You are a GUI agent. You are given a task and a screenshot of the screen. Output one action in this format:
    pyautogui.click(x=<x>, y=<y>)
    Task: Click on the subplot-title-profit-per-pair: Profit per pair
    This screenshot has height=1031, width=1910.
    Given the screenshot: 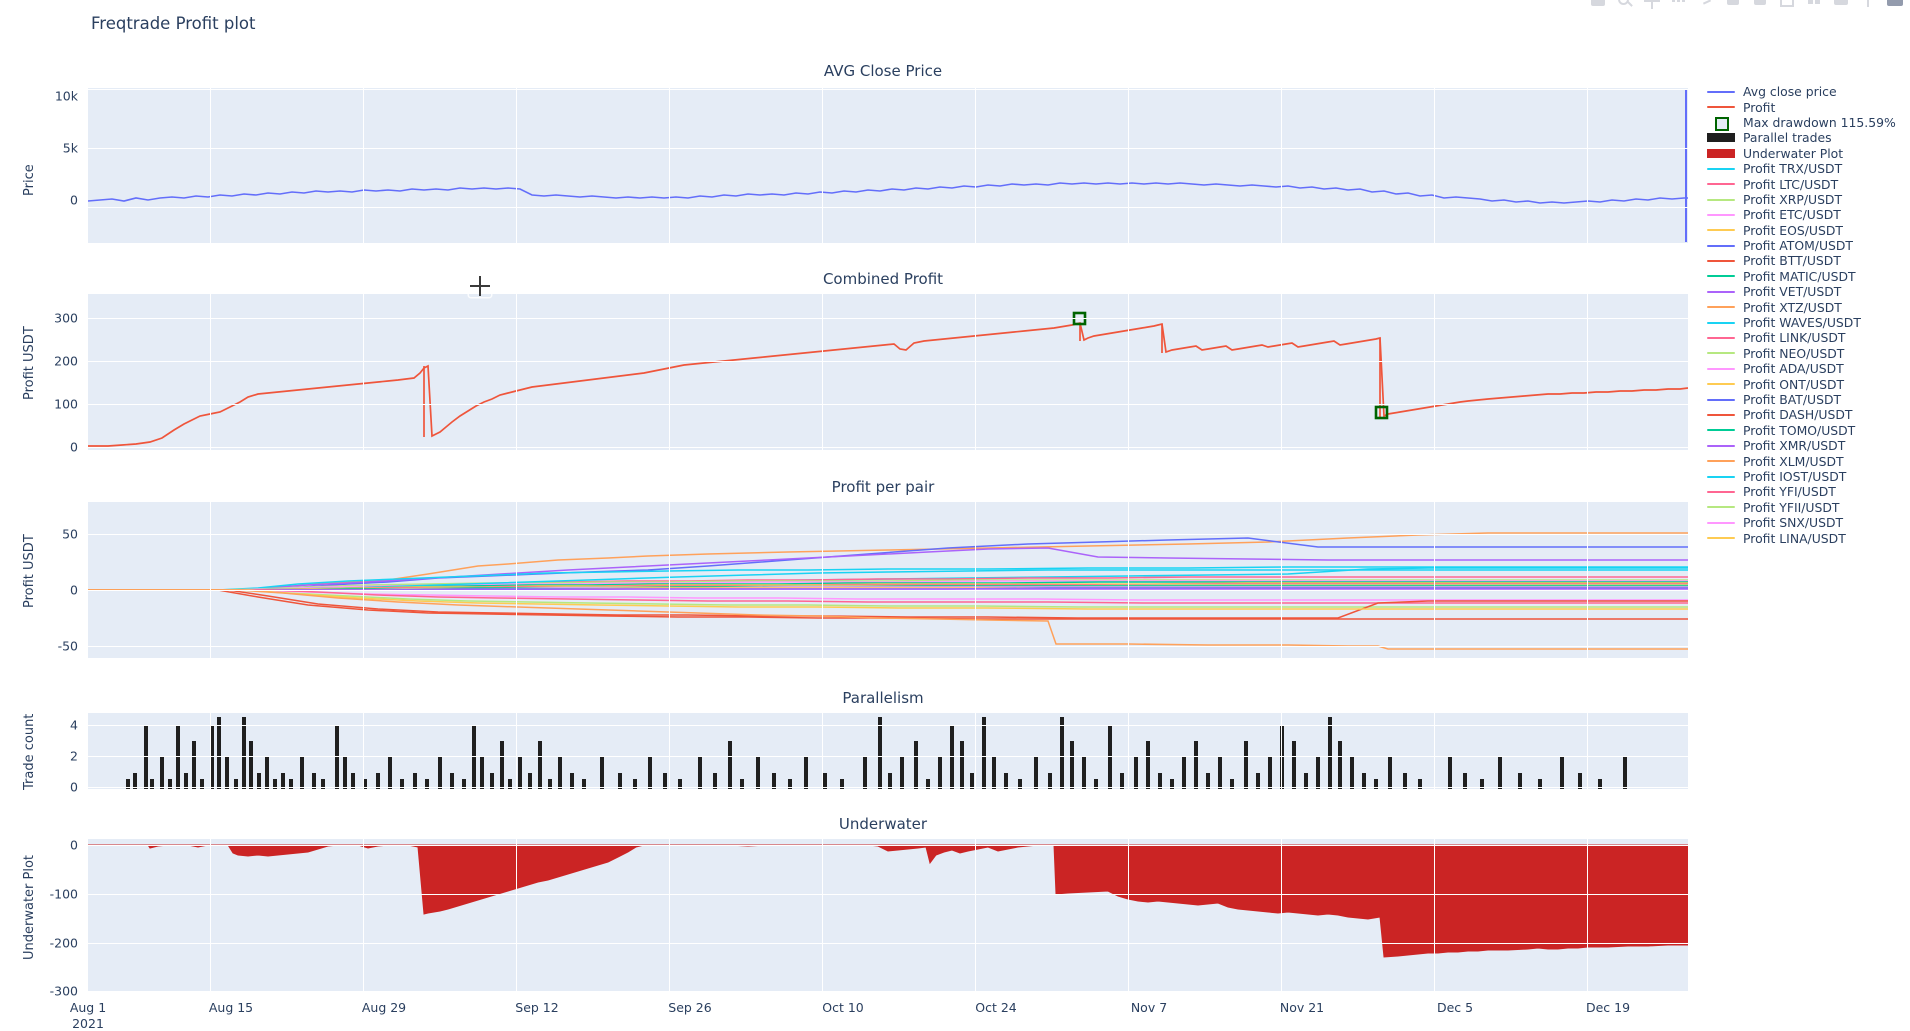 What is the action you would take?
    pyautogui.click(x=883, y=487)
    